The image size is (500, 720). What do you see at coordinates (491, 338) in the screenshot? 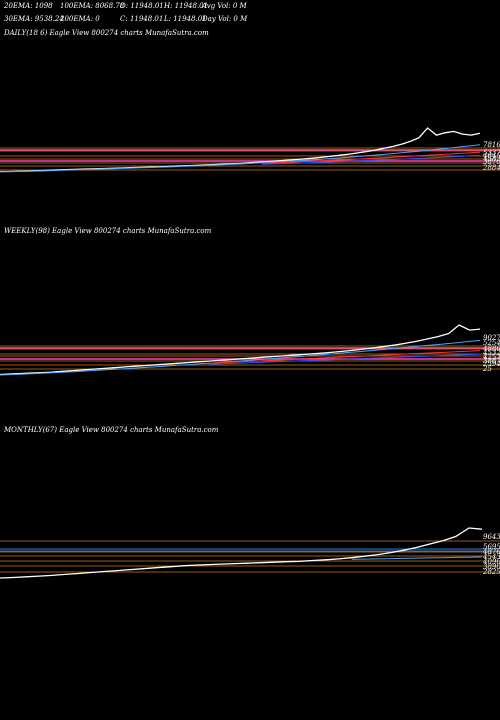
I see `weekly-price-label: 9027` at bounding box center [491, 338].